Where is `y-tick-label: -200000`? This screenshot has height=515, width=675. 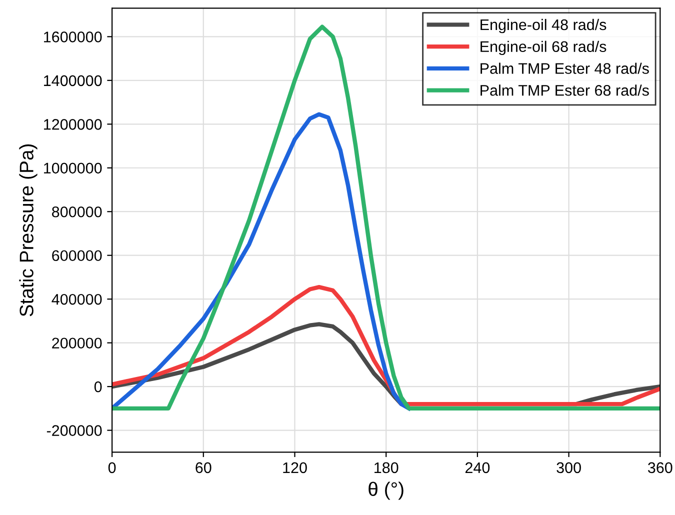 y-tick-label: -200000 is located at coordinates (74, 430).